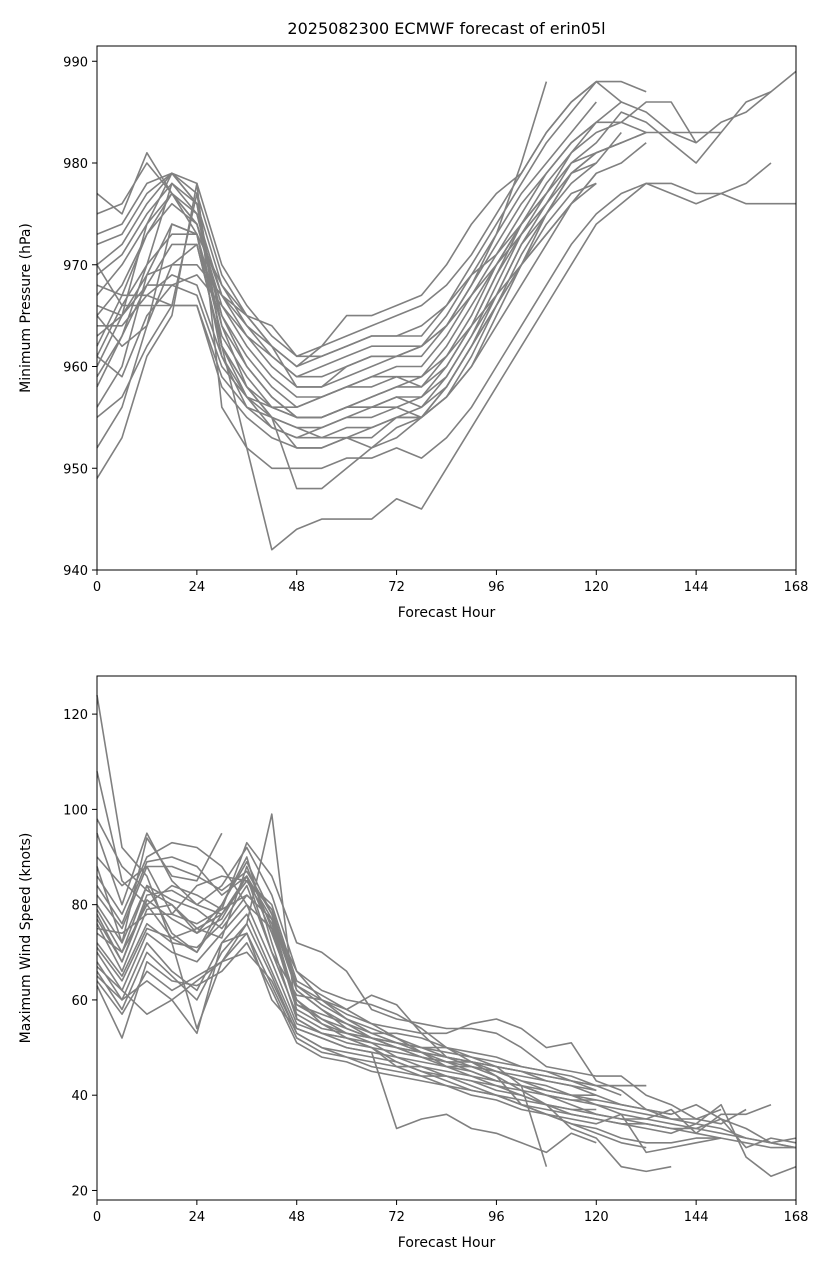 The image size is (830, 1279). What do you see at coordinates (79, 1001) in the screenshot?
I see `y-tick-label: 60` at bounding box center [79, 1001].